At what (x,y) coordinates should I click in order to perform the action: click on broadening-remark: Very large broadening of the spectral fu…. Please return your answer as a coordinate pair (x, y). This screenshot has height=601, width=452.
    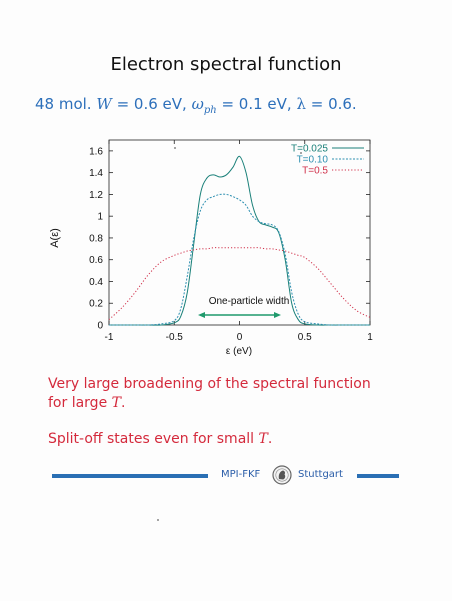
    Looking at the image, I should click on (209, 394).